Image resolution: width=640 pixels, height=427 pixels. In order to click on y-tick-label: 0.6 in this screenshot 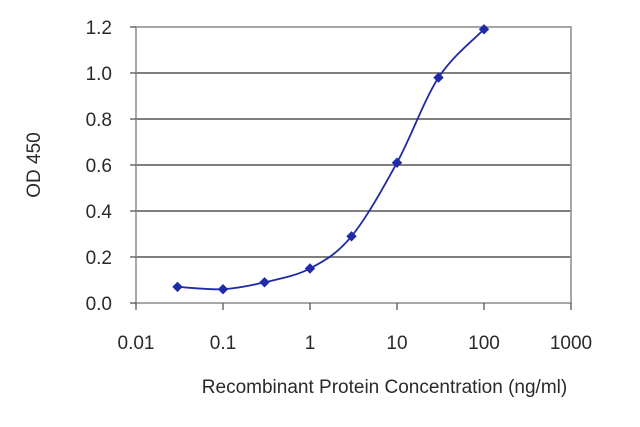, I will do `click(99, 166)`.